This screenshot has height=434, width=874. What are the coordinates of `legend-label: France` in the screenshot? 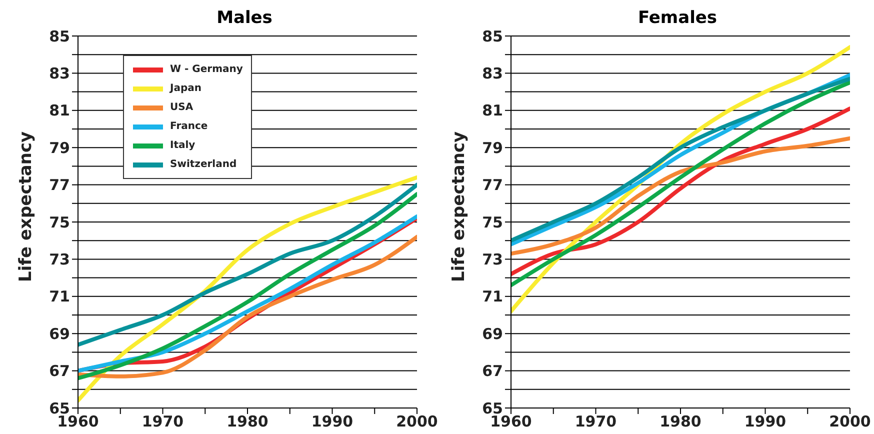 It's located at (189, 127).